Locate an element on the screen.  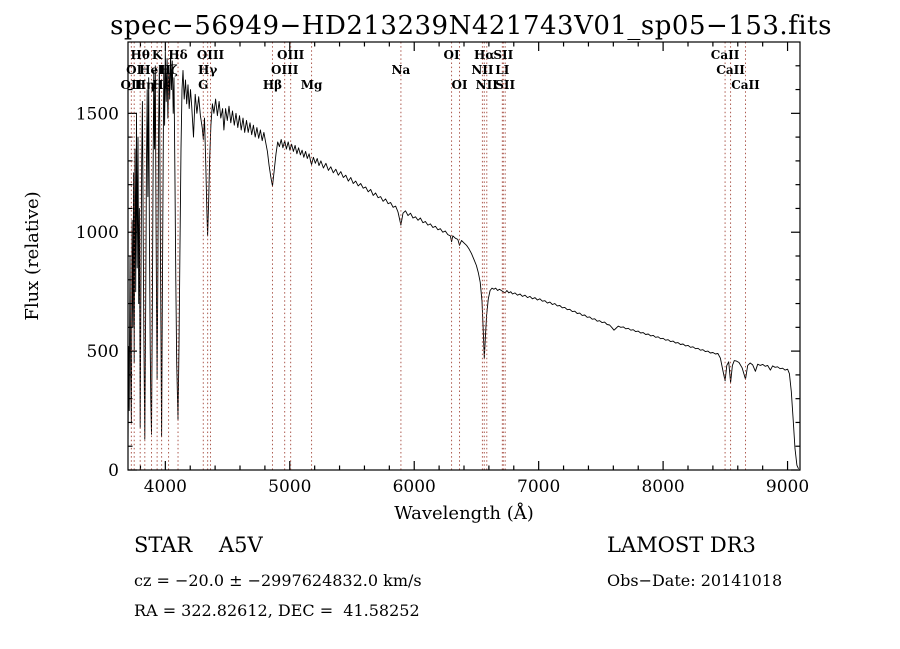
y-tick-label: 1500 is located at coordinates (97, 114).